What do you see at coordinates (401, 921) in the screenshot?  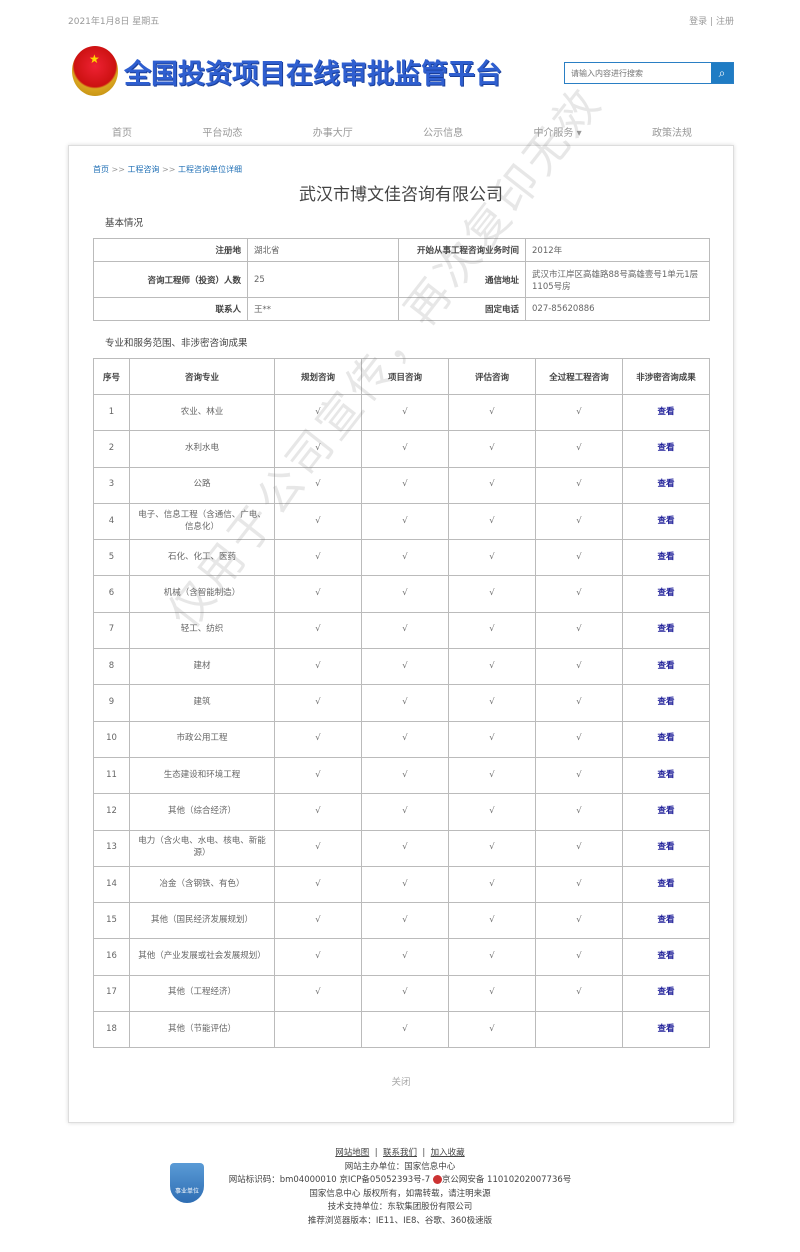 I see `table-row: 15 其他（国民经济发展规划） √ √ √ √ 查看` at bounding box center [401, 921].